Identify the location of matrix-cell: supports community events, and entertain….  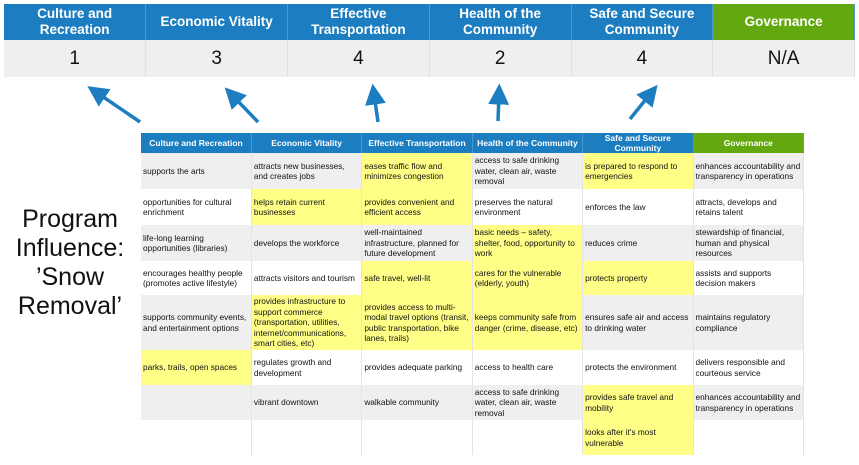
(196, 322).